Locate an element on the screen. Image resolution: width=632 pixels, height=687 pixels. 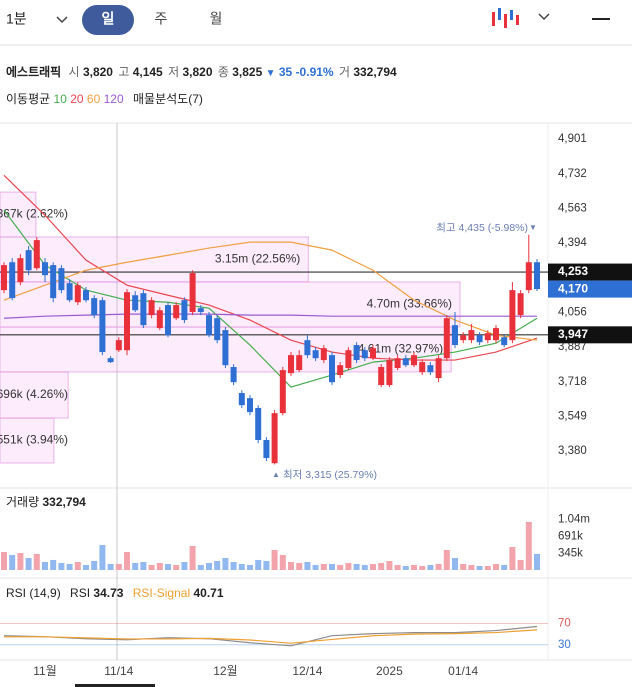
ma-legend: 20 is located at coordinates (77, 99).